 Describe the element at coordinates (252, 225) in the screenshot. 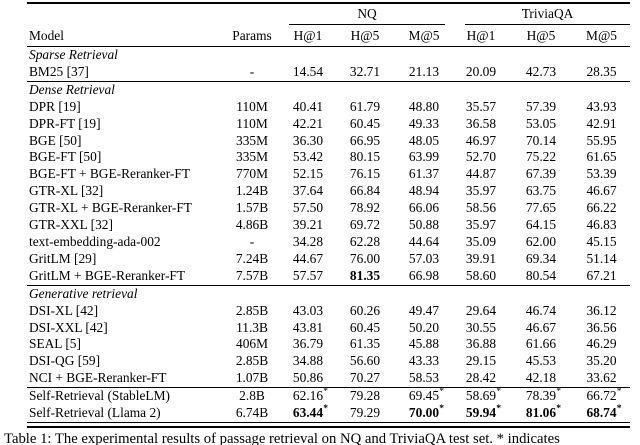

I see `params-cell: 4.86B` at that location.